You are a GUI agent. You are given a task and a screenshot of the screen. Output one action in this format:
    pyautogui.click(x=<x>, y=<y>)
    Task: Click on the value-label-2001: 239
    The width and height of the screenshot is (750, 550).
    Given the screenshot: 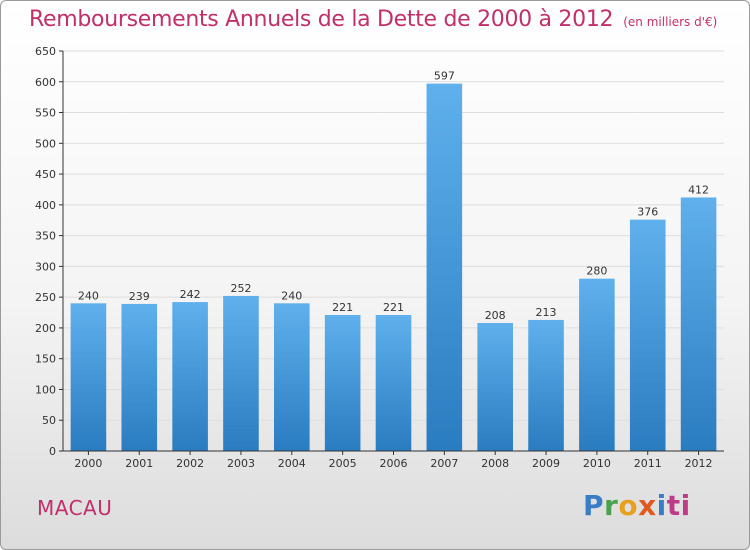 What is the action you would take?
    pyautogui.click(x=139, y=296)
    